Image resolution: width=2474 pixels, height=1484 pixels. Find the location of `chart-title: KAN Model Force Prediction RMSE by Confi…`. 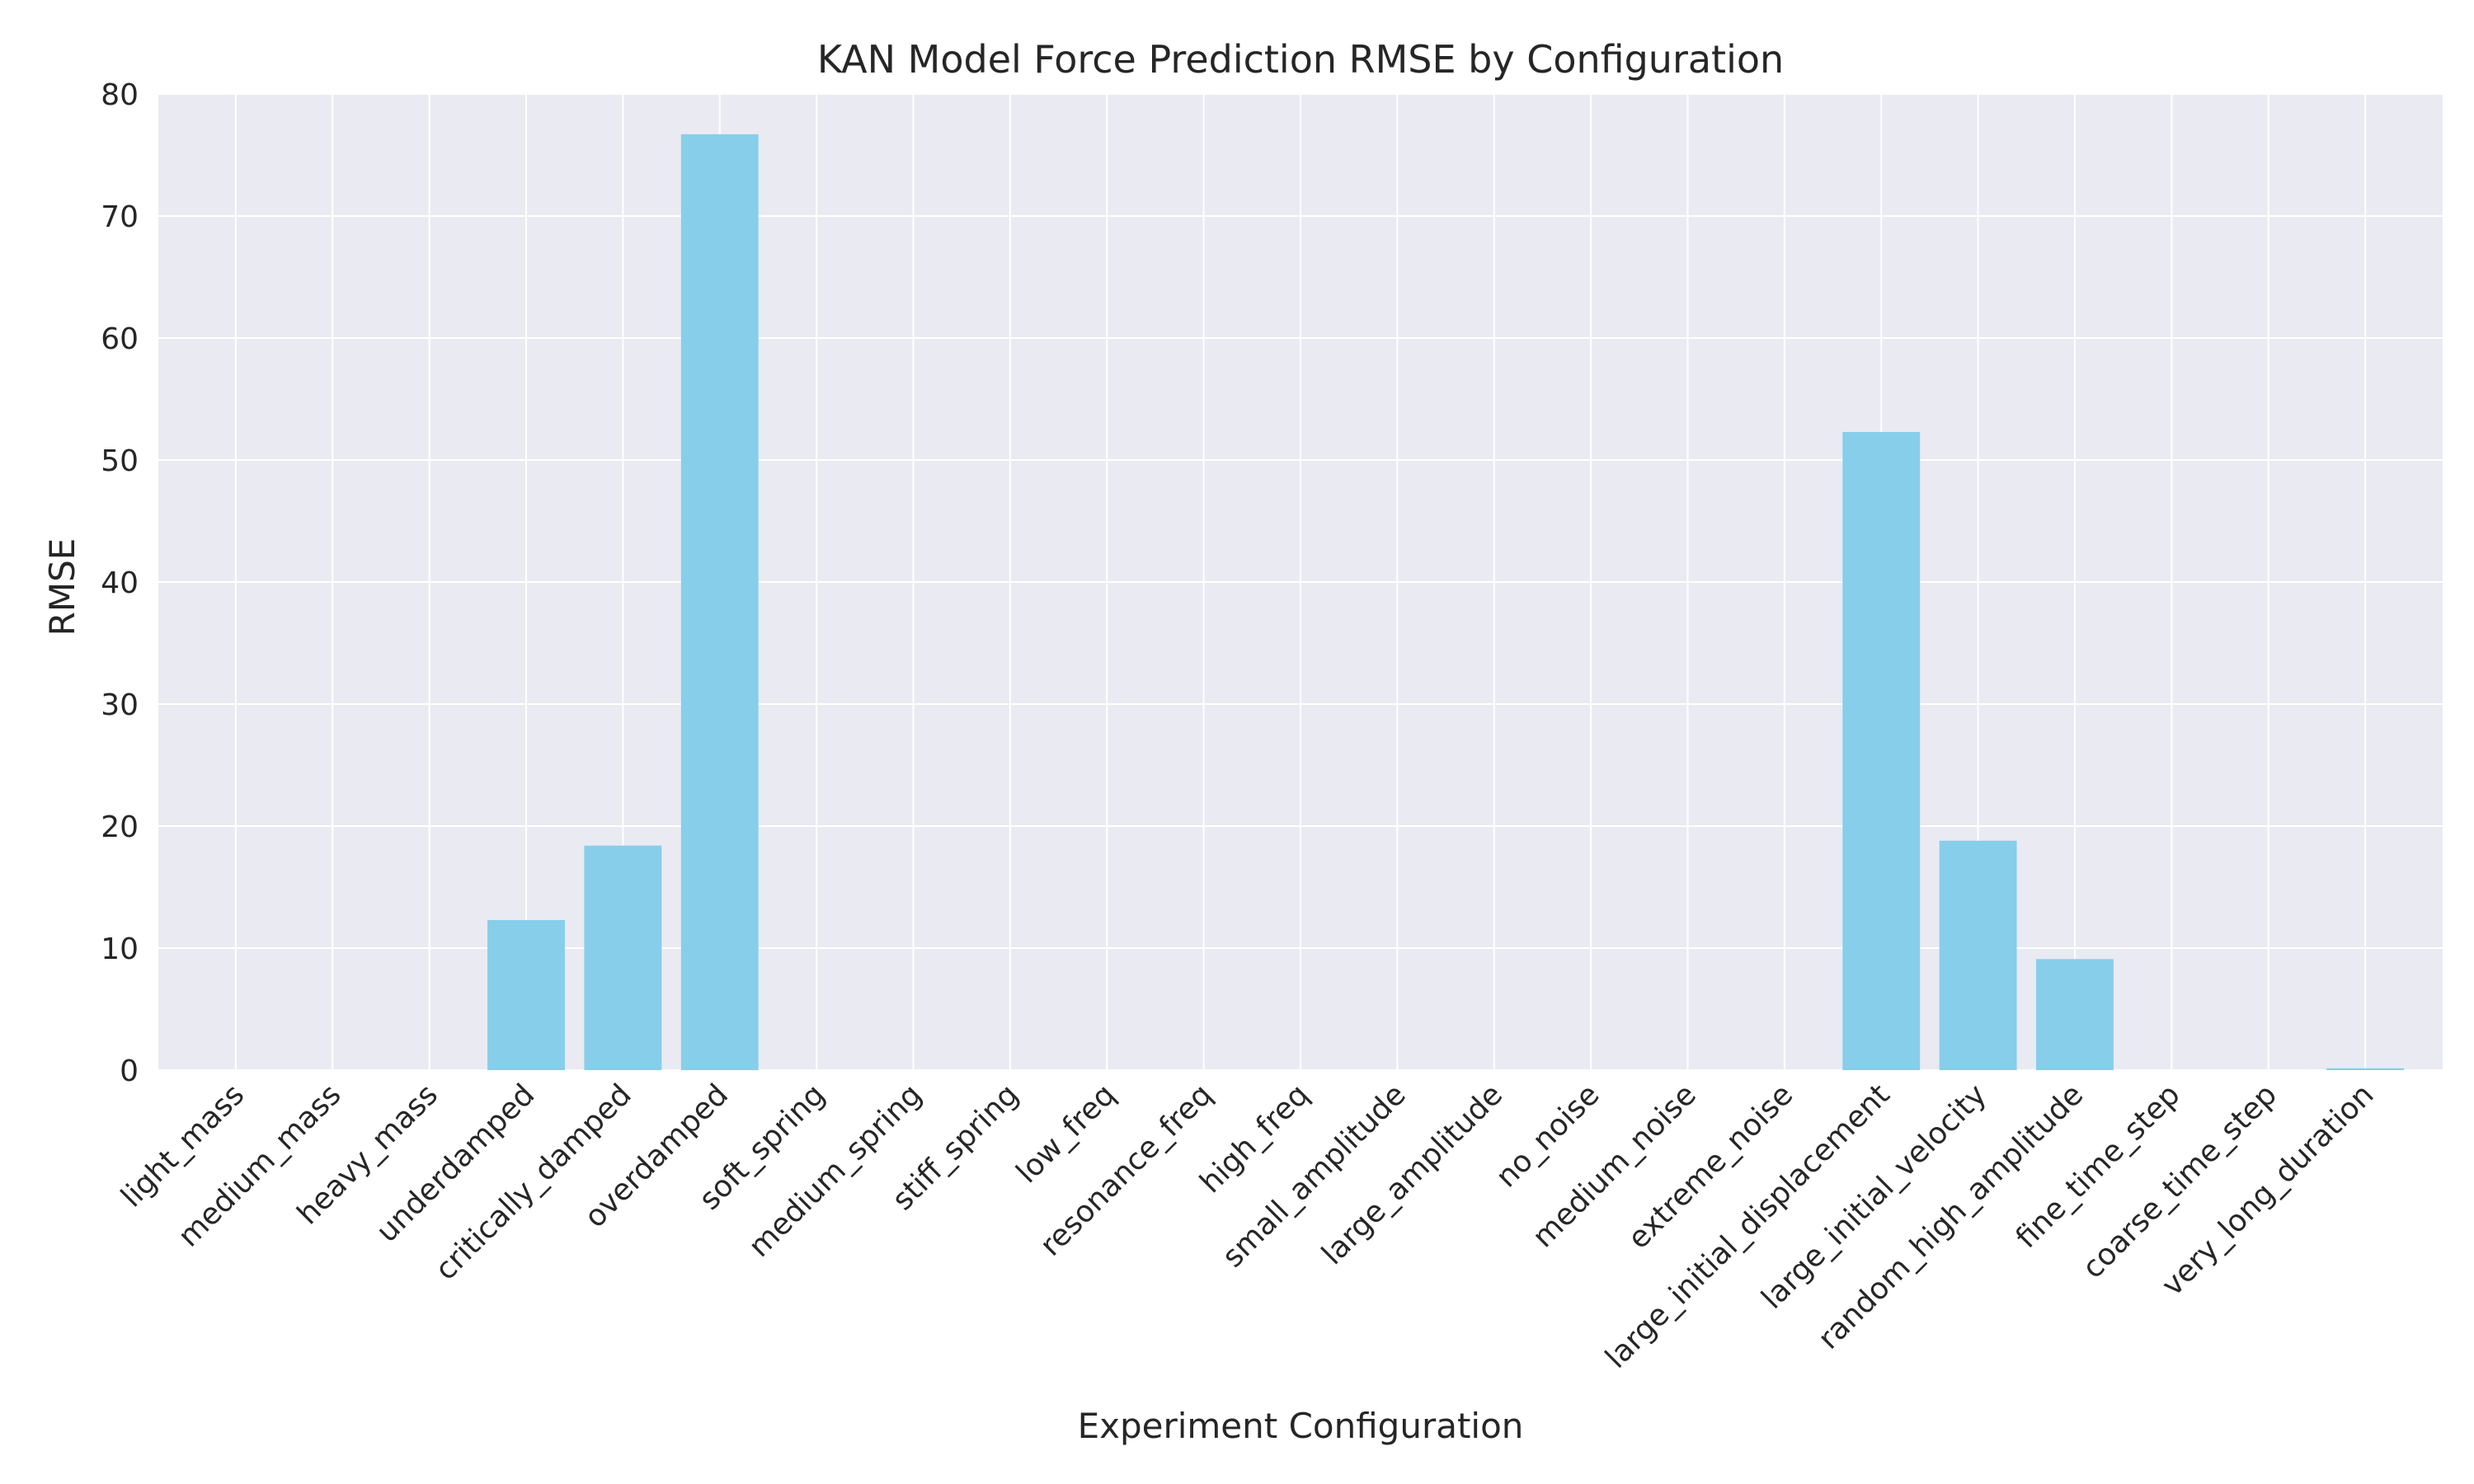

chart-title: KAN Model Force Prediction RMSE by Confi… is located at coordinates (1300, 59).